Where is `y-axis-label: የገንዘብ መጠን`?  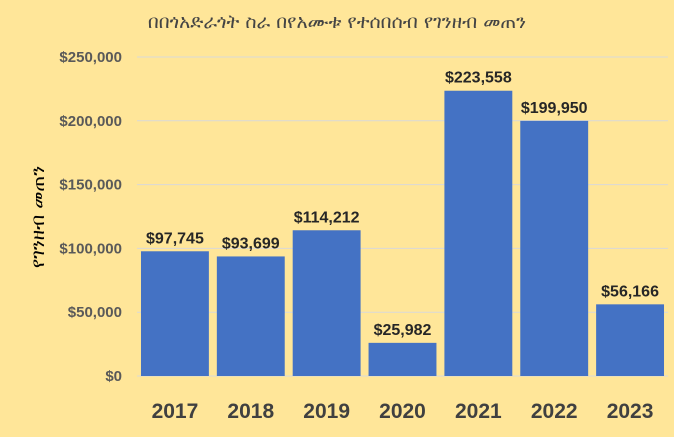
y-axis-label: የገንዘብ መጠን is located at coordinates (38, 217).